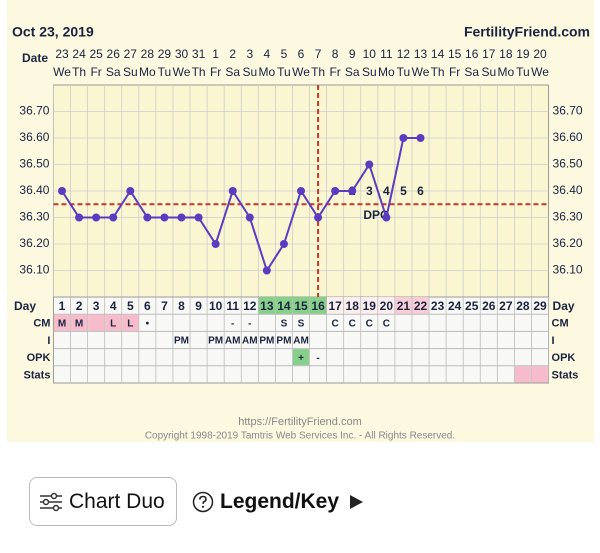  I want to click on footer-url: https://FertilityFriend.com, so click(299, 422).